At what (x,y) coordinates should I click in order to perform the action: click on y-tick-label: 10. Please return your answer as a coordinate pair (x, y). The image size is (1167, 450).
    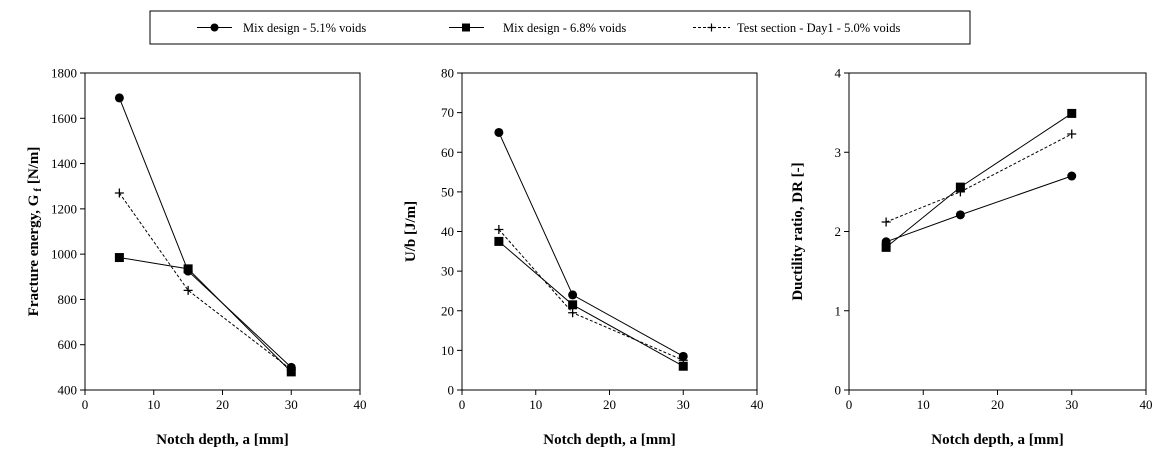
    Looking at the image, I should click on (447, 350).